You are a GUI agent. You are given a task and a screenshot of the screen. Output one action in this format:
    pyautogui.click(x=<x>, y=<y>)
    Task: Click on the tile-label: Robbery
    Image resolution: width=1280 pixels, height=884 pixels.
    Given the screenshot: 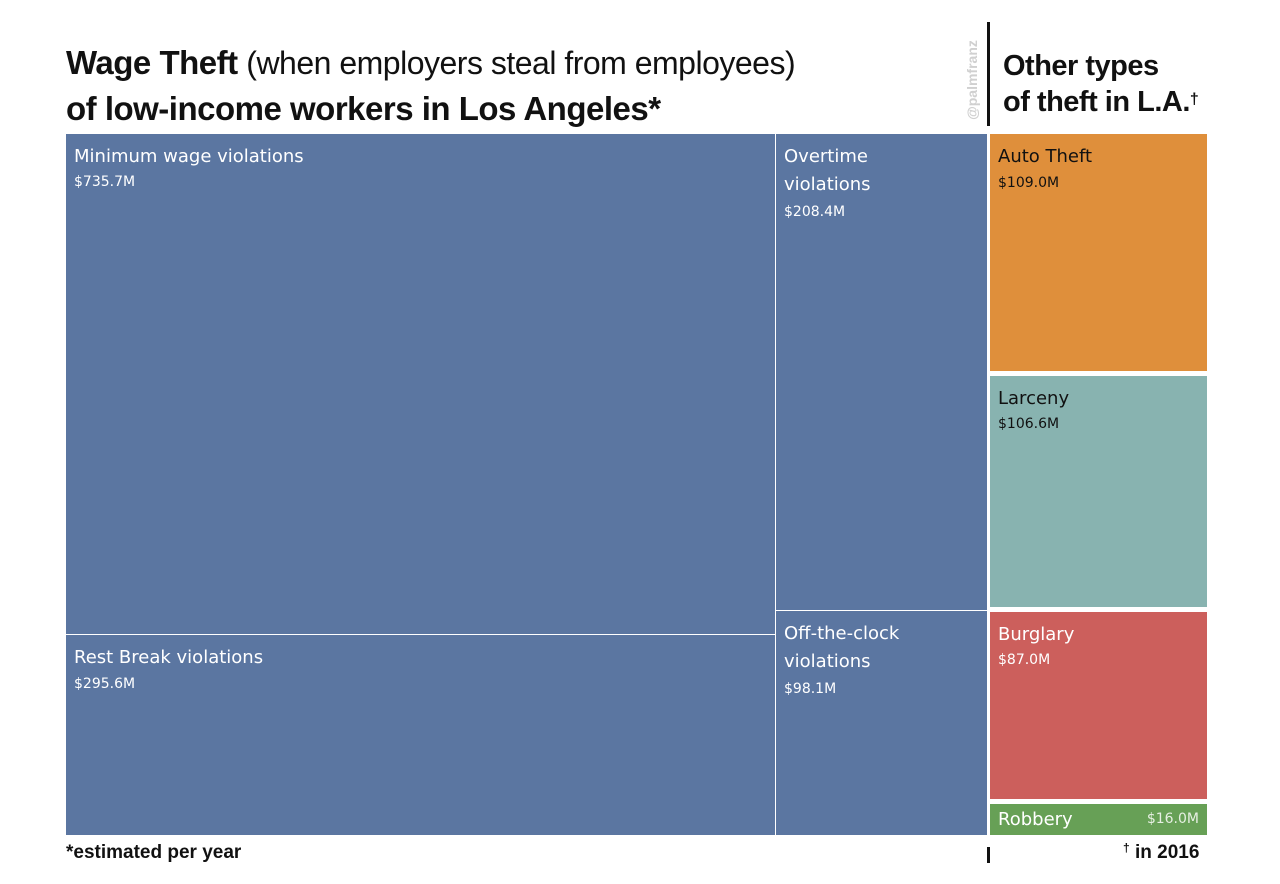 What is the action you would take?
    pyautogui.click(x=1035, y=819)
    